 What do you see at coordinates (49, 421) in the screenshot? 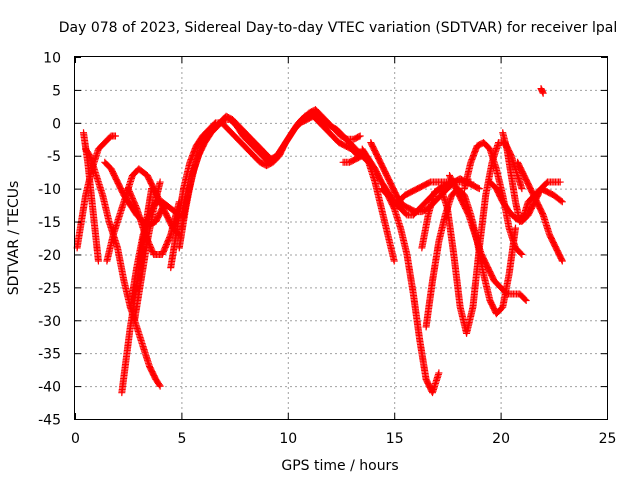
I see `y-tick-label: -45` at bounding box center [49, 421].